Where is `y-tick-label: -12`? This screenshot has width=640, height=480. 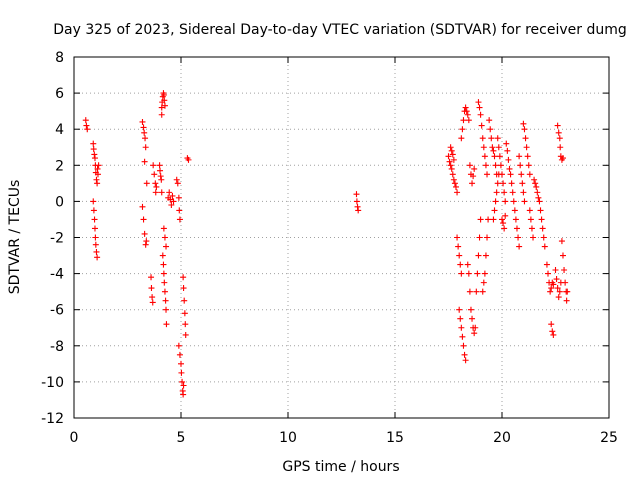 y-tick-label: -12 is located at coordinates (52, 419).